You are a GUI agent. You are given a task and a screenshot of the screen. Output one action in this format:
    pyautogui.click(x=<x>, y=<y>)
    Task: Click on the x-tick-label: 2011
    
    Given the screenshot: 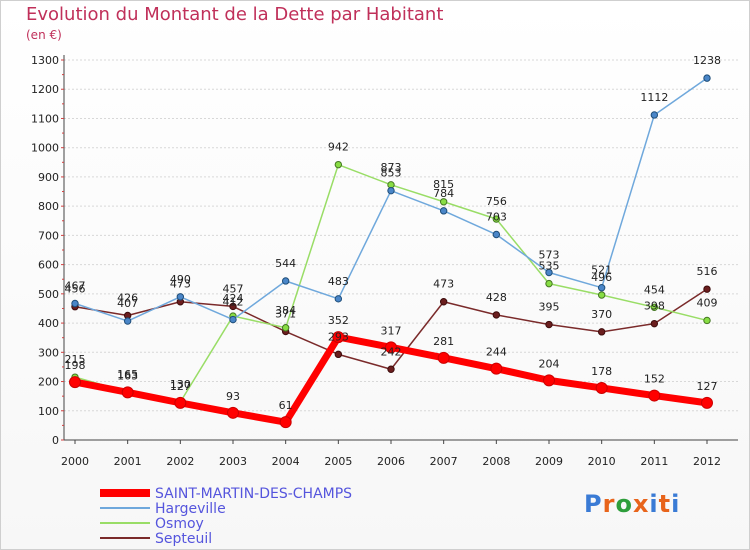 What is the action you would take?
    pyautogui.click(x=654, y=461)
    